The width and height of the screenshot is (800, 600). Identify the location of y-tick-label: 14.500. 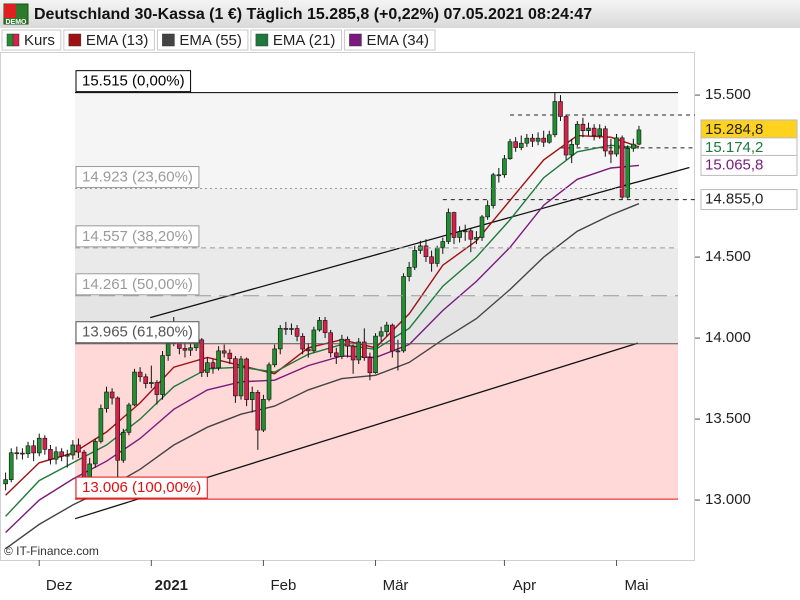
(728, 256).